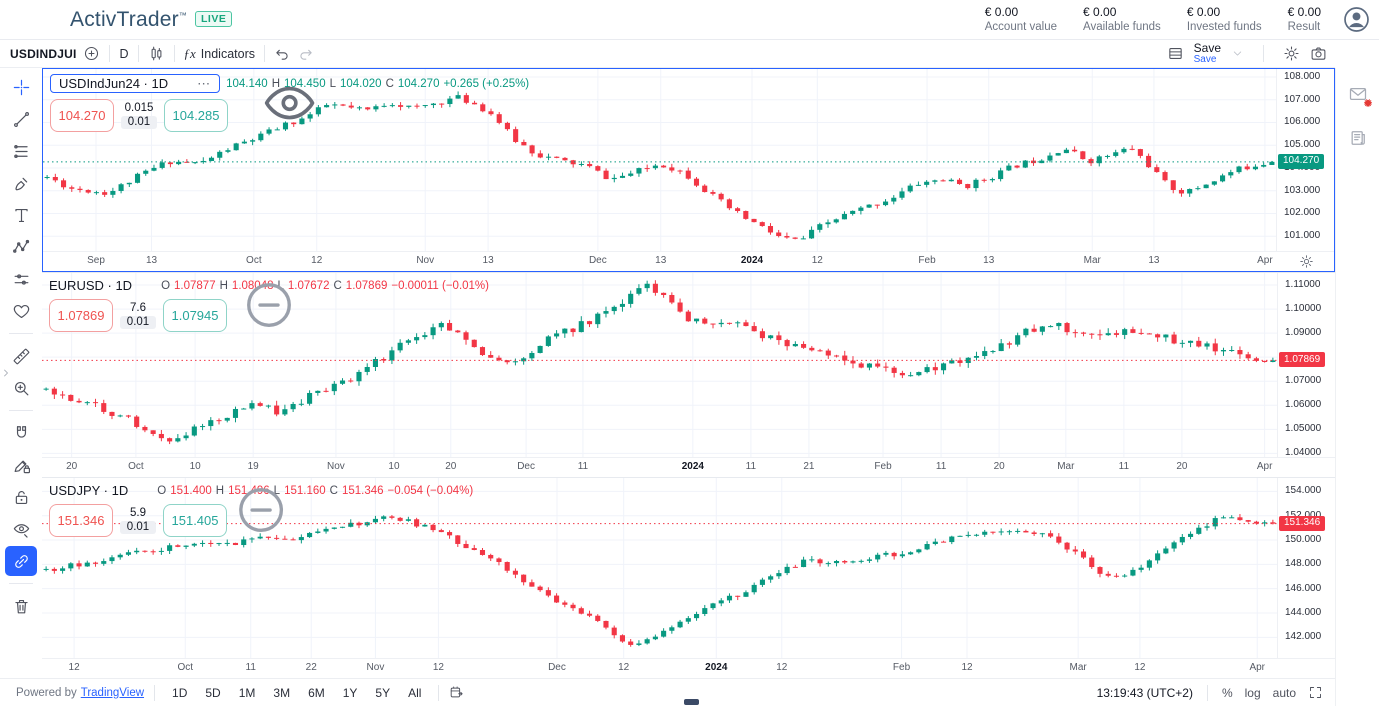 The height and width of the screenshot is (706, 1379). I want to click on chevron-down-icon, so click(1237, 53).